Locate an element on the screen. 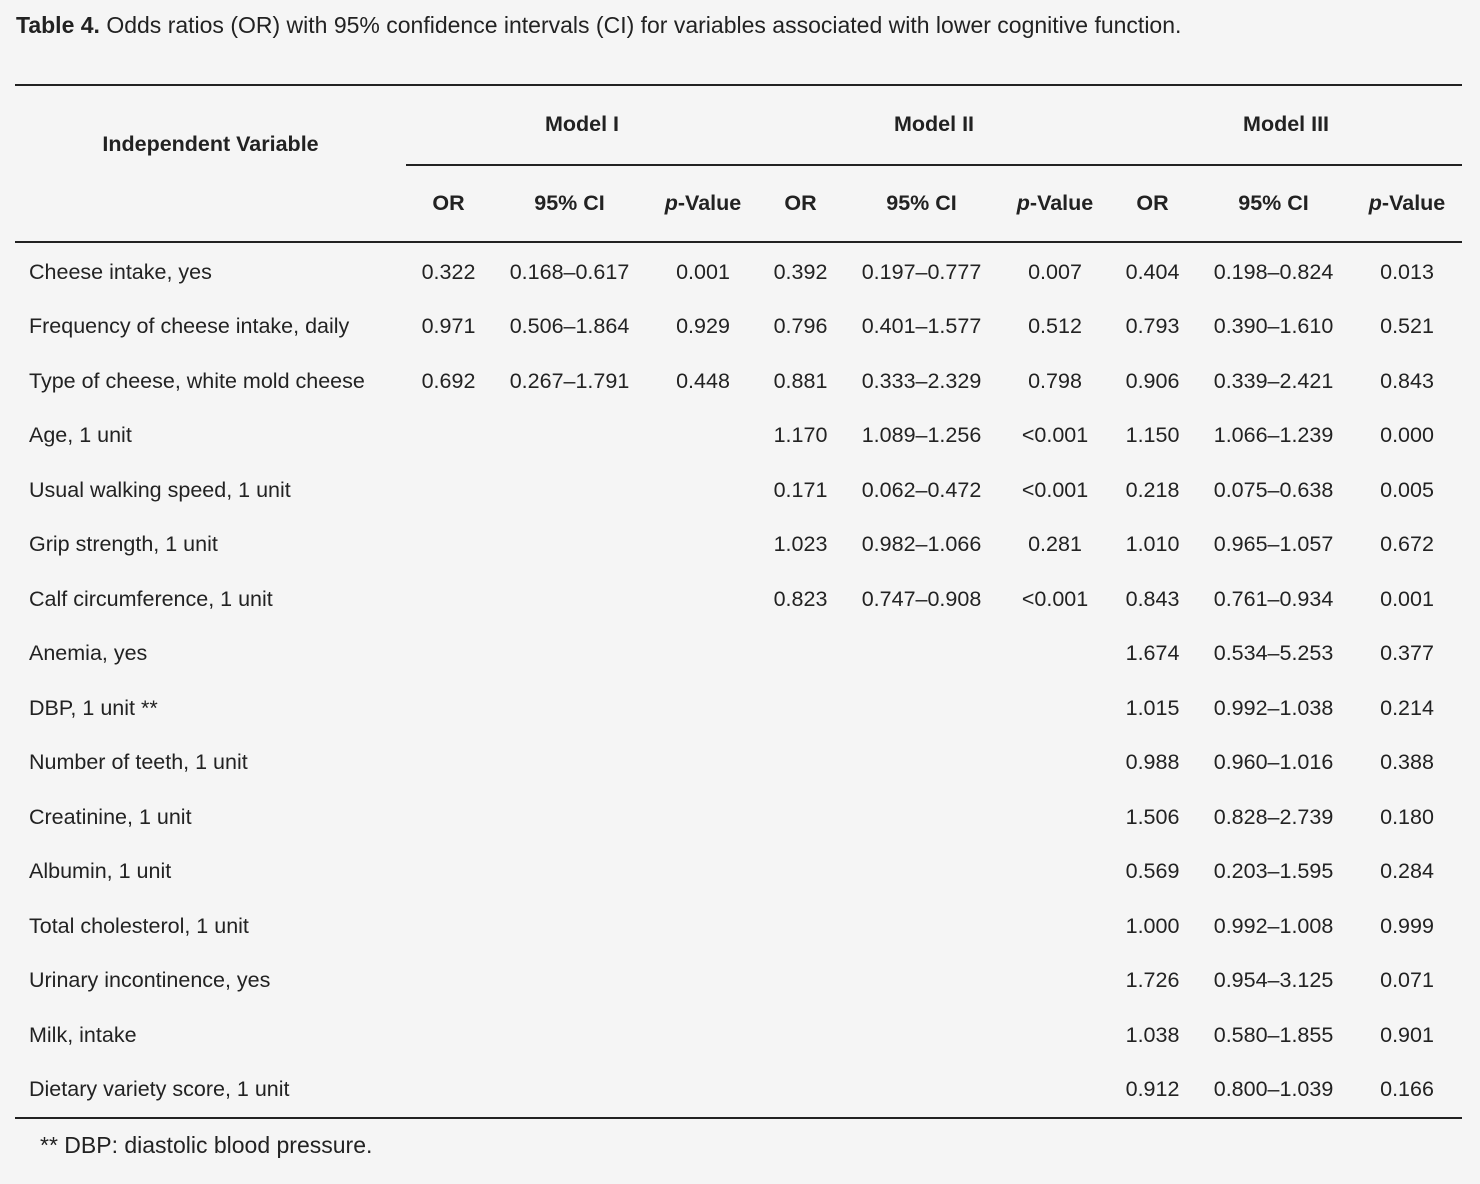 The image size is (1480, 1184). cell-model-3-p: 0.000 is located at coordinates (1407, 435).